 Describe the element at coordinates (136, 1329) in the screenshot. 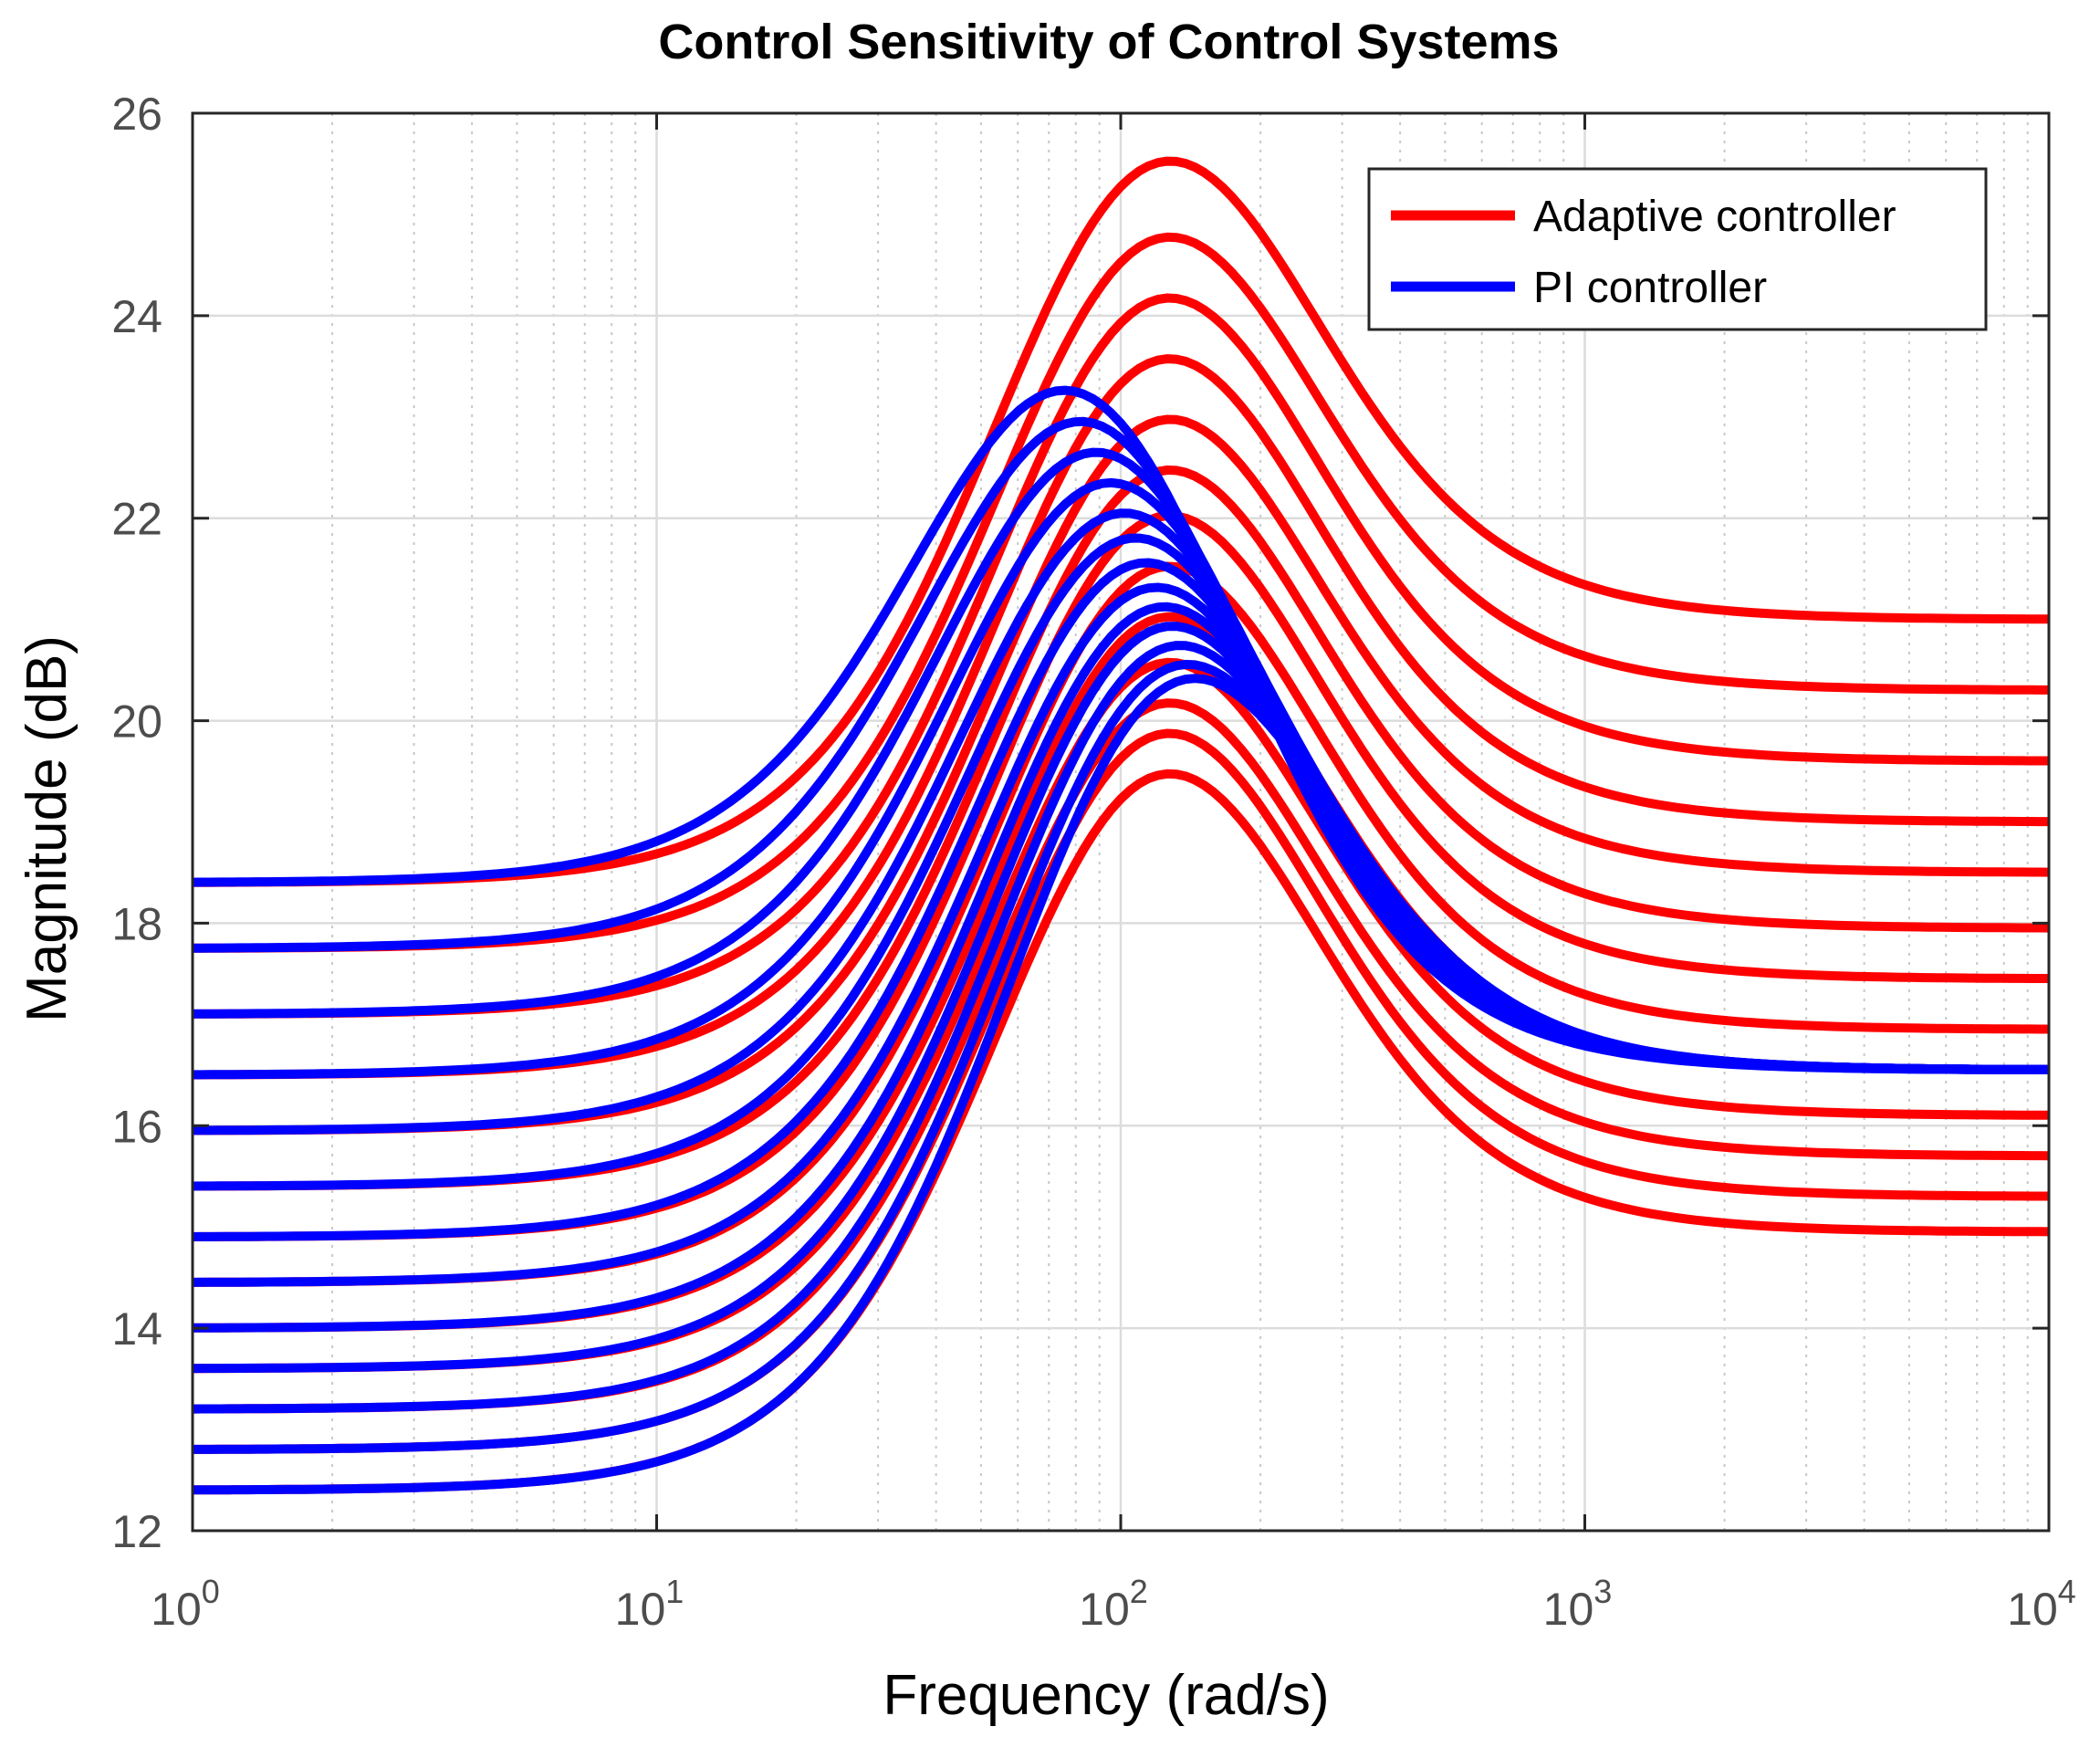

I see `y-tick-label: 14` at that location.